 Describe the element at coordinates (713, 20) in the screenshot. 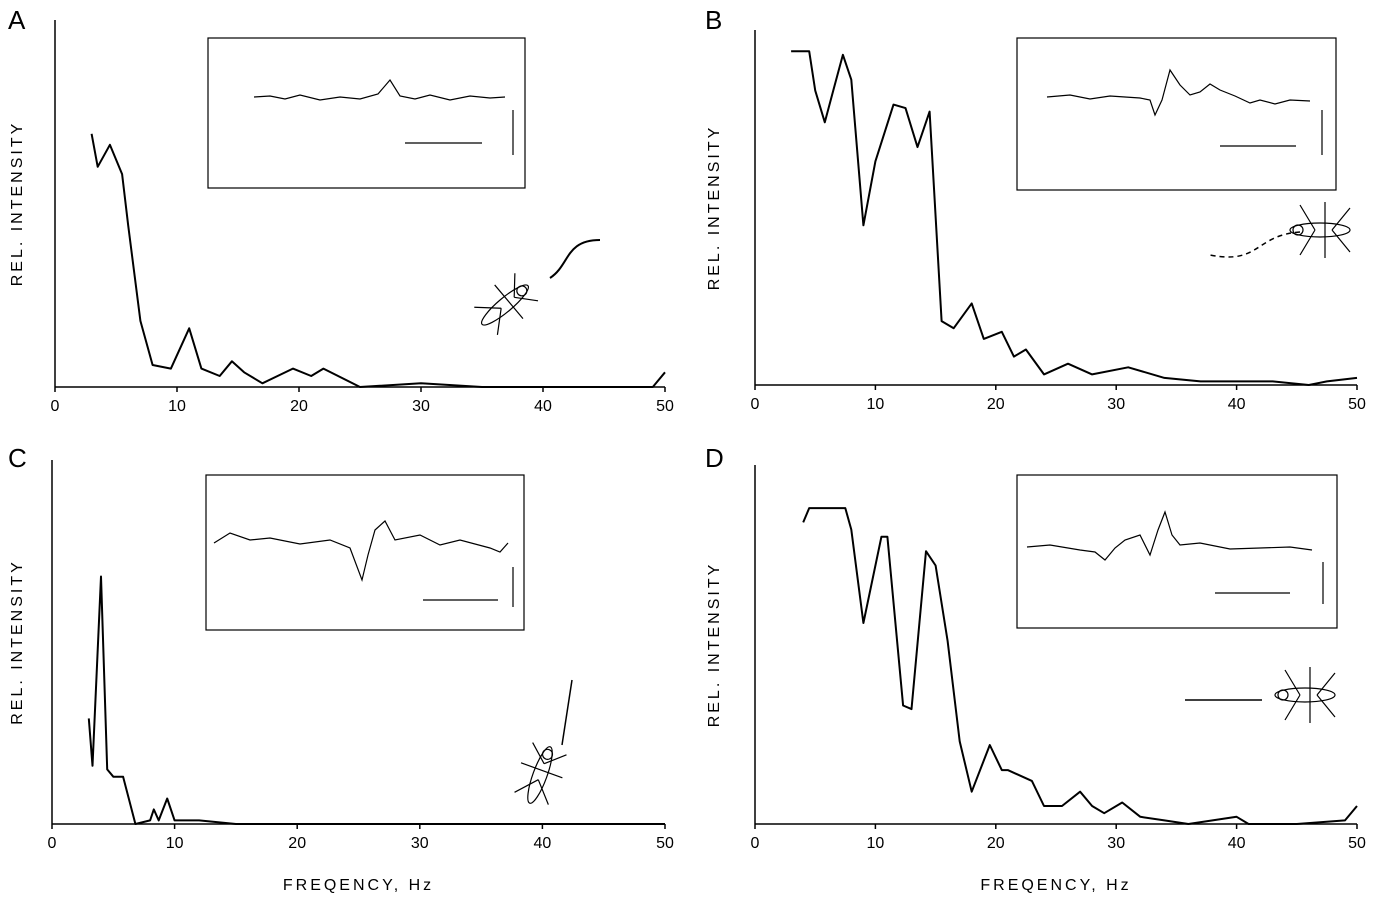

I see `panel-label: B` at that location.